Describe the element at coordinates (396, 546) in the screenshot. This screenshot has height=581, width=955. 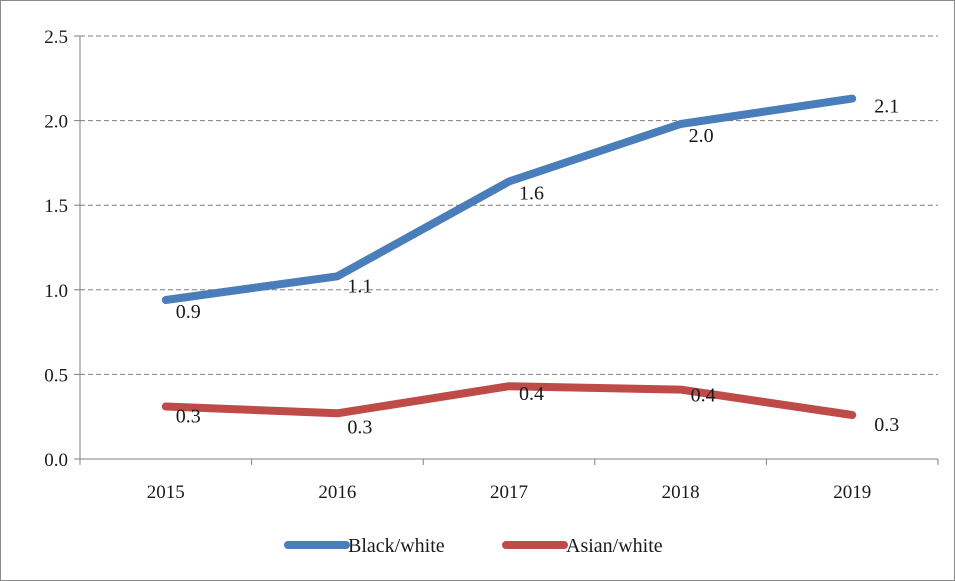
I see `legend-label: Black/white` at that location.